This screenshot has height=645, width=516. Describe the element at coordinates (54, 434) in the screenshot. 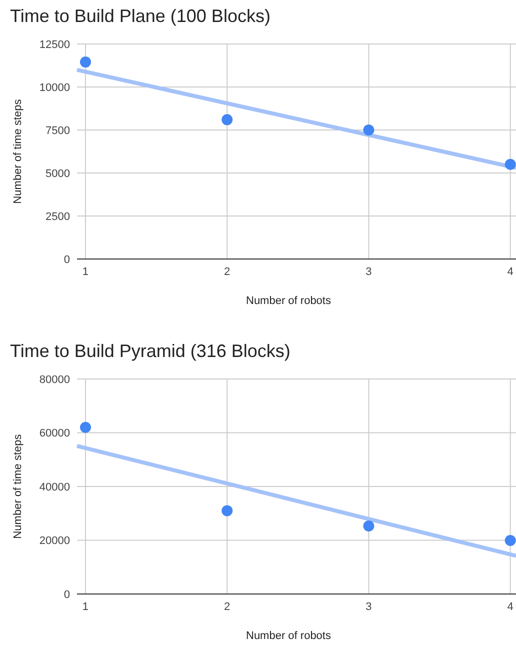

I see `y-tick-label: 60000` at that location.